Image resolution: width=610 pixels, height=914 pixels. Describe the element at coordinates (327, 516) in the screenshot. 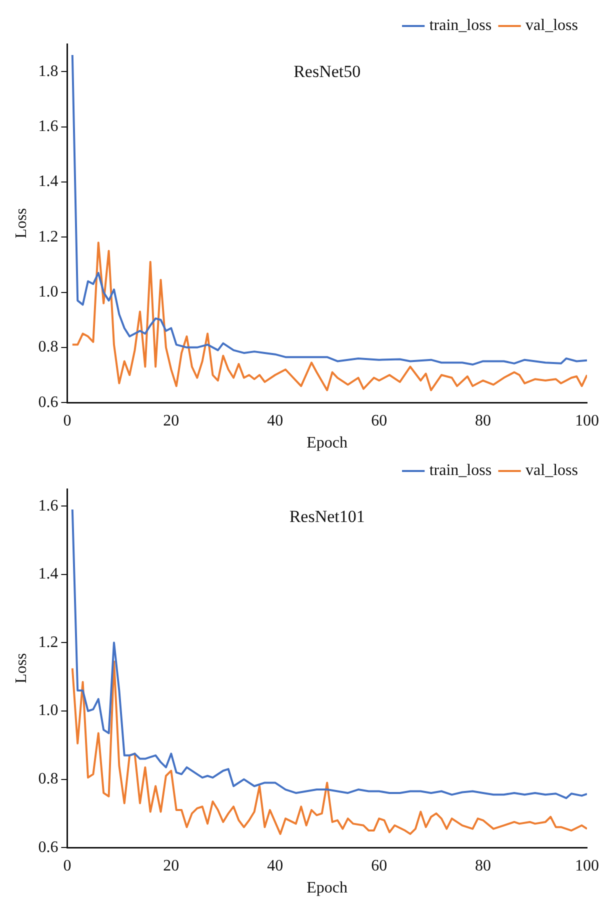

I see `text: ResNet101` at that location.